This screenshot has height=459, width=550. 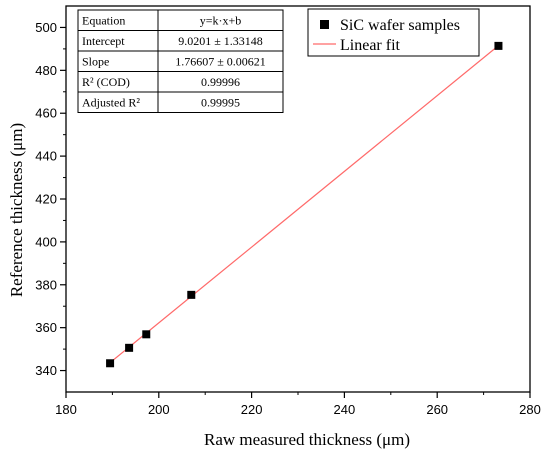 I want to click on y-axis-ticks: 340 360 380 400 420 440 460 480 500, so click(x=50, y=199).